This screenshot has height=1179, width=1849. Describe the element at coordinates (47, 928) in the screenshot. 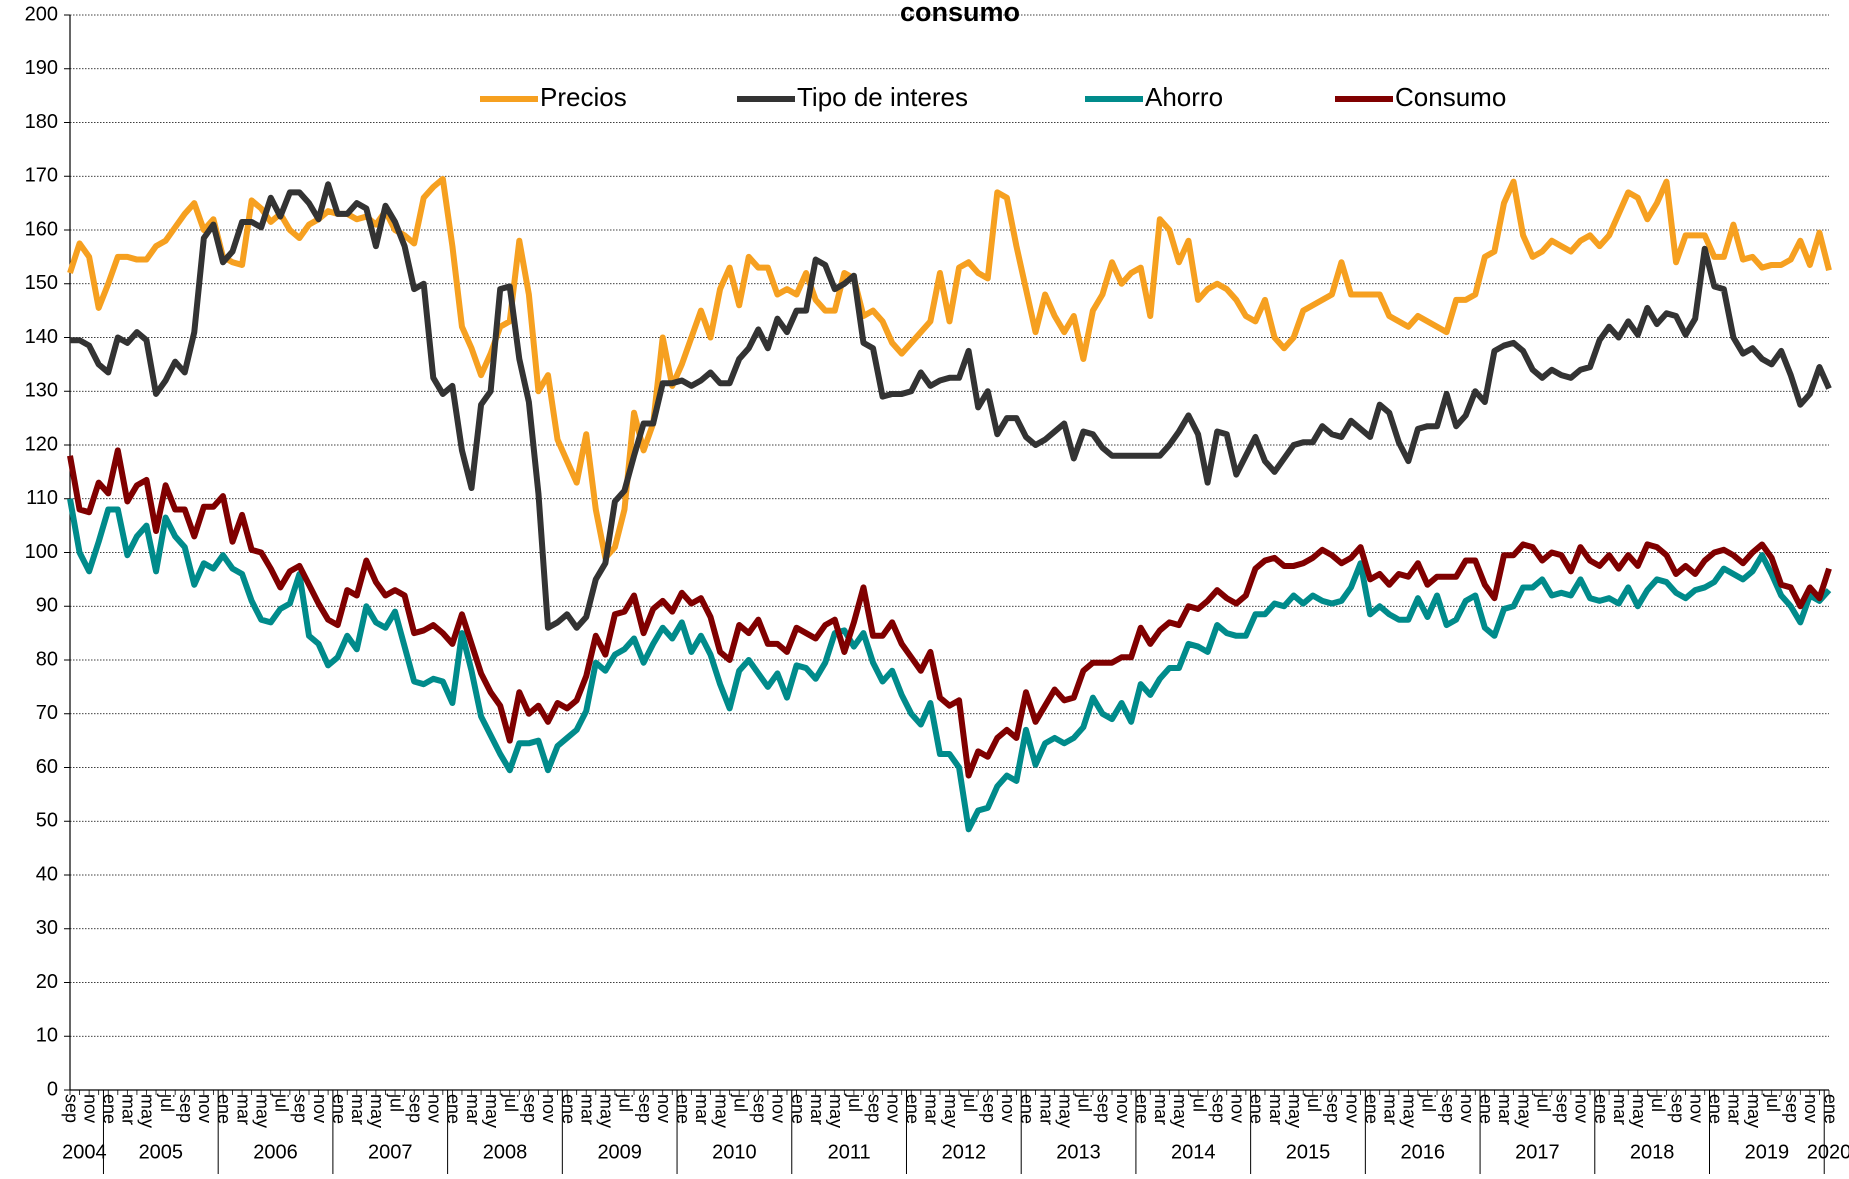

I see `y-tick-label: 30` at that location.